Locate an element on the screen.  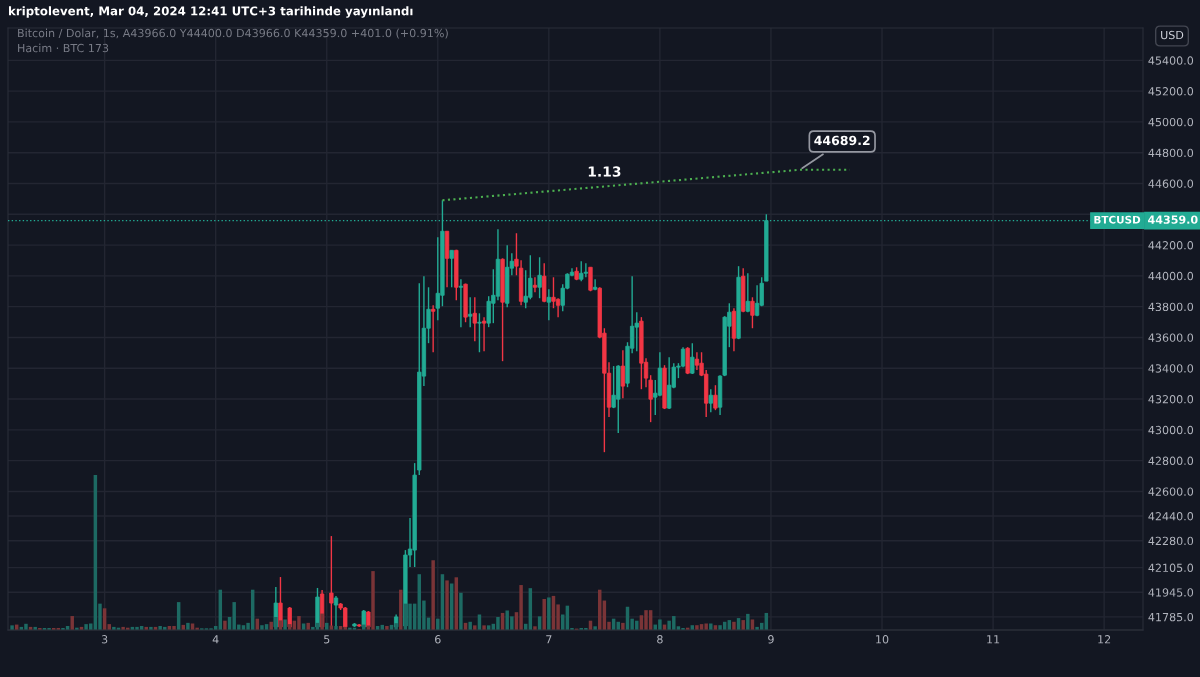
x-tick-label: 9 is located at coordinates (771, 639).